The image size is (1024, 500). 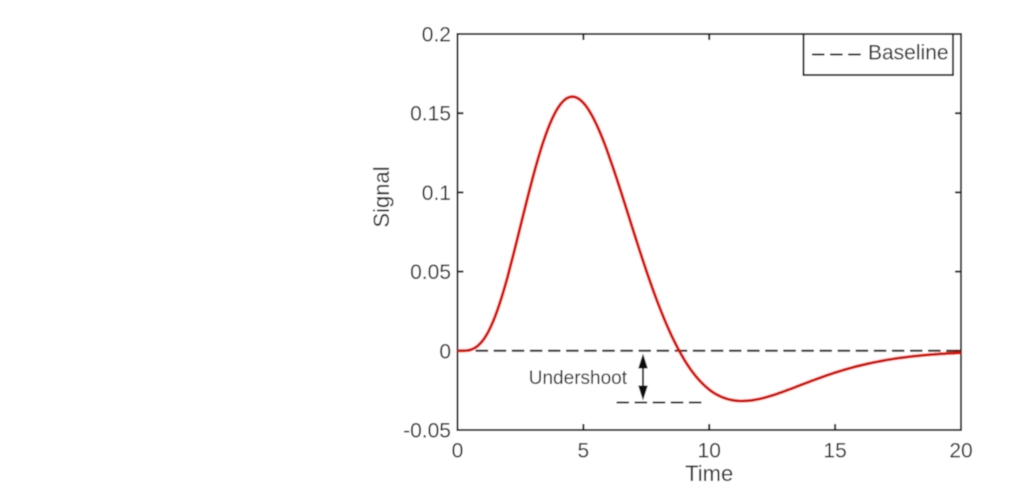 I want to click on svg-text: 5, so click(x=584, y=451).